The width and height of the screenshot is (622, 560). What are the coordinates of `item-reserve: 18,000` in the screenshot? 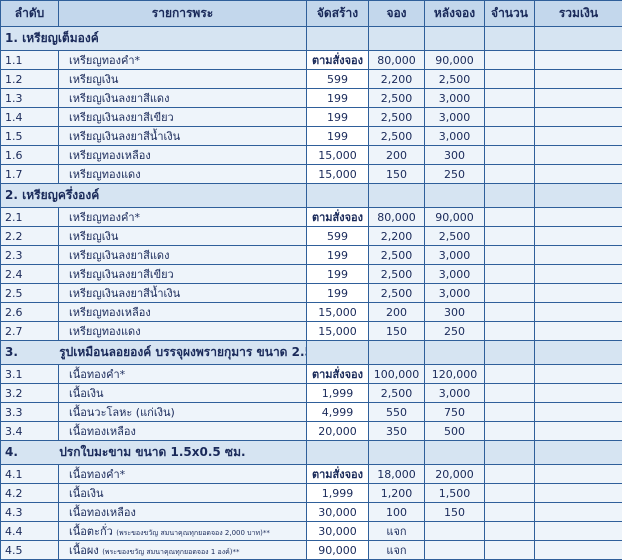 It's located at (397, 474).